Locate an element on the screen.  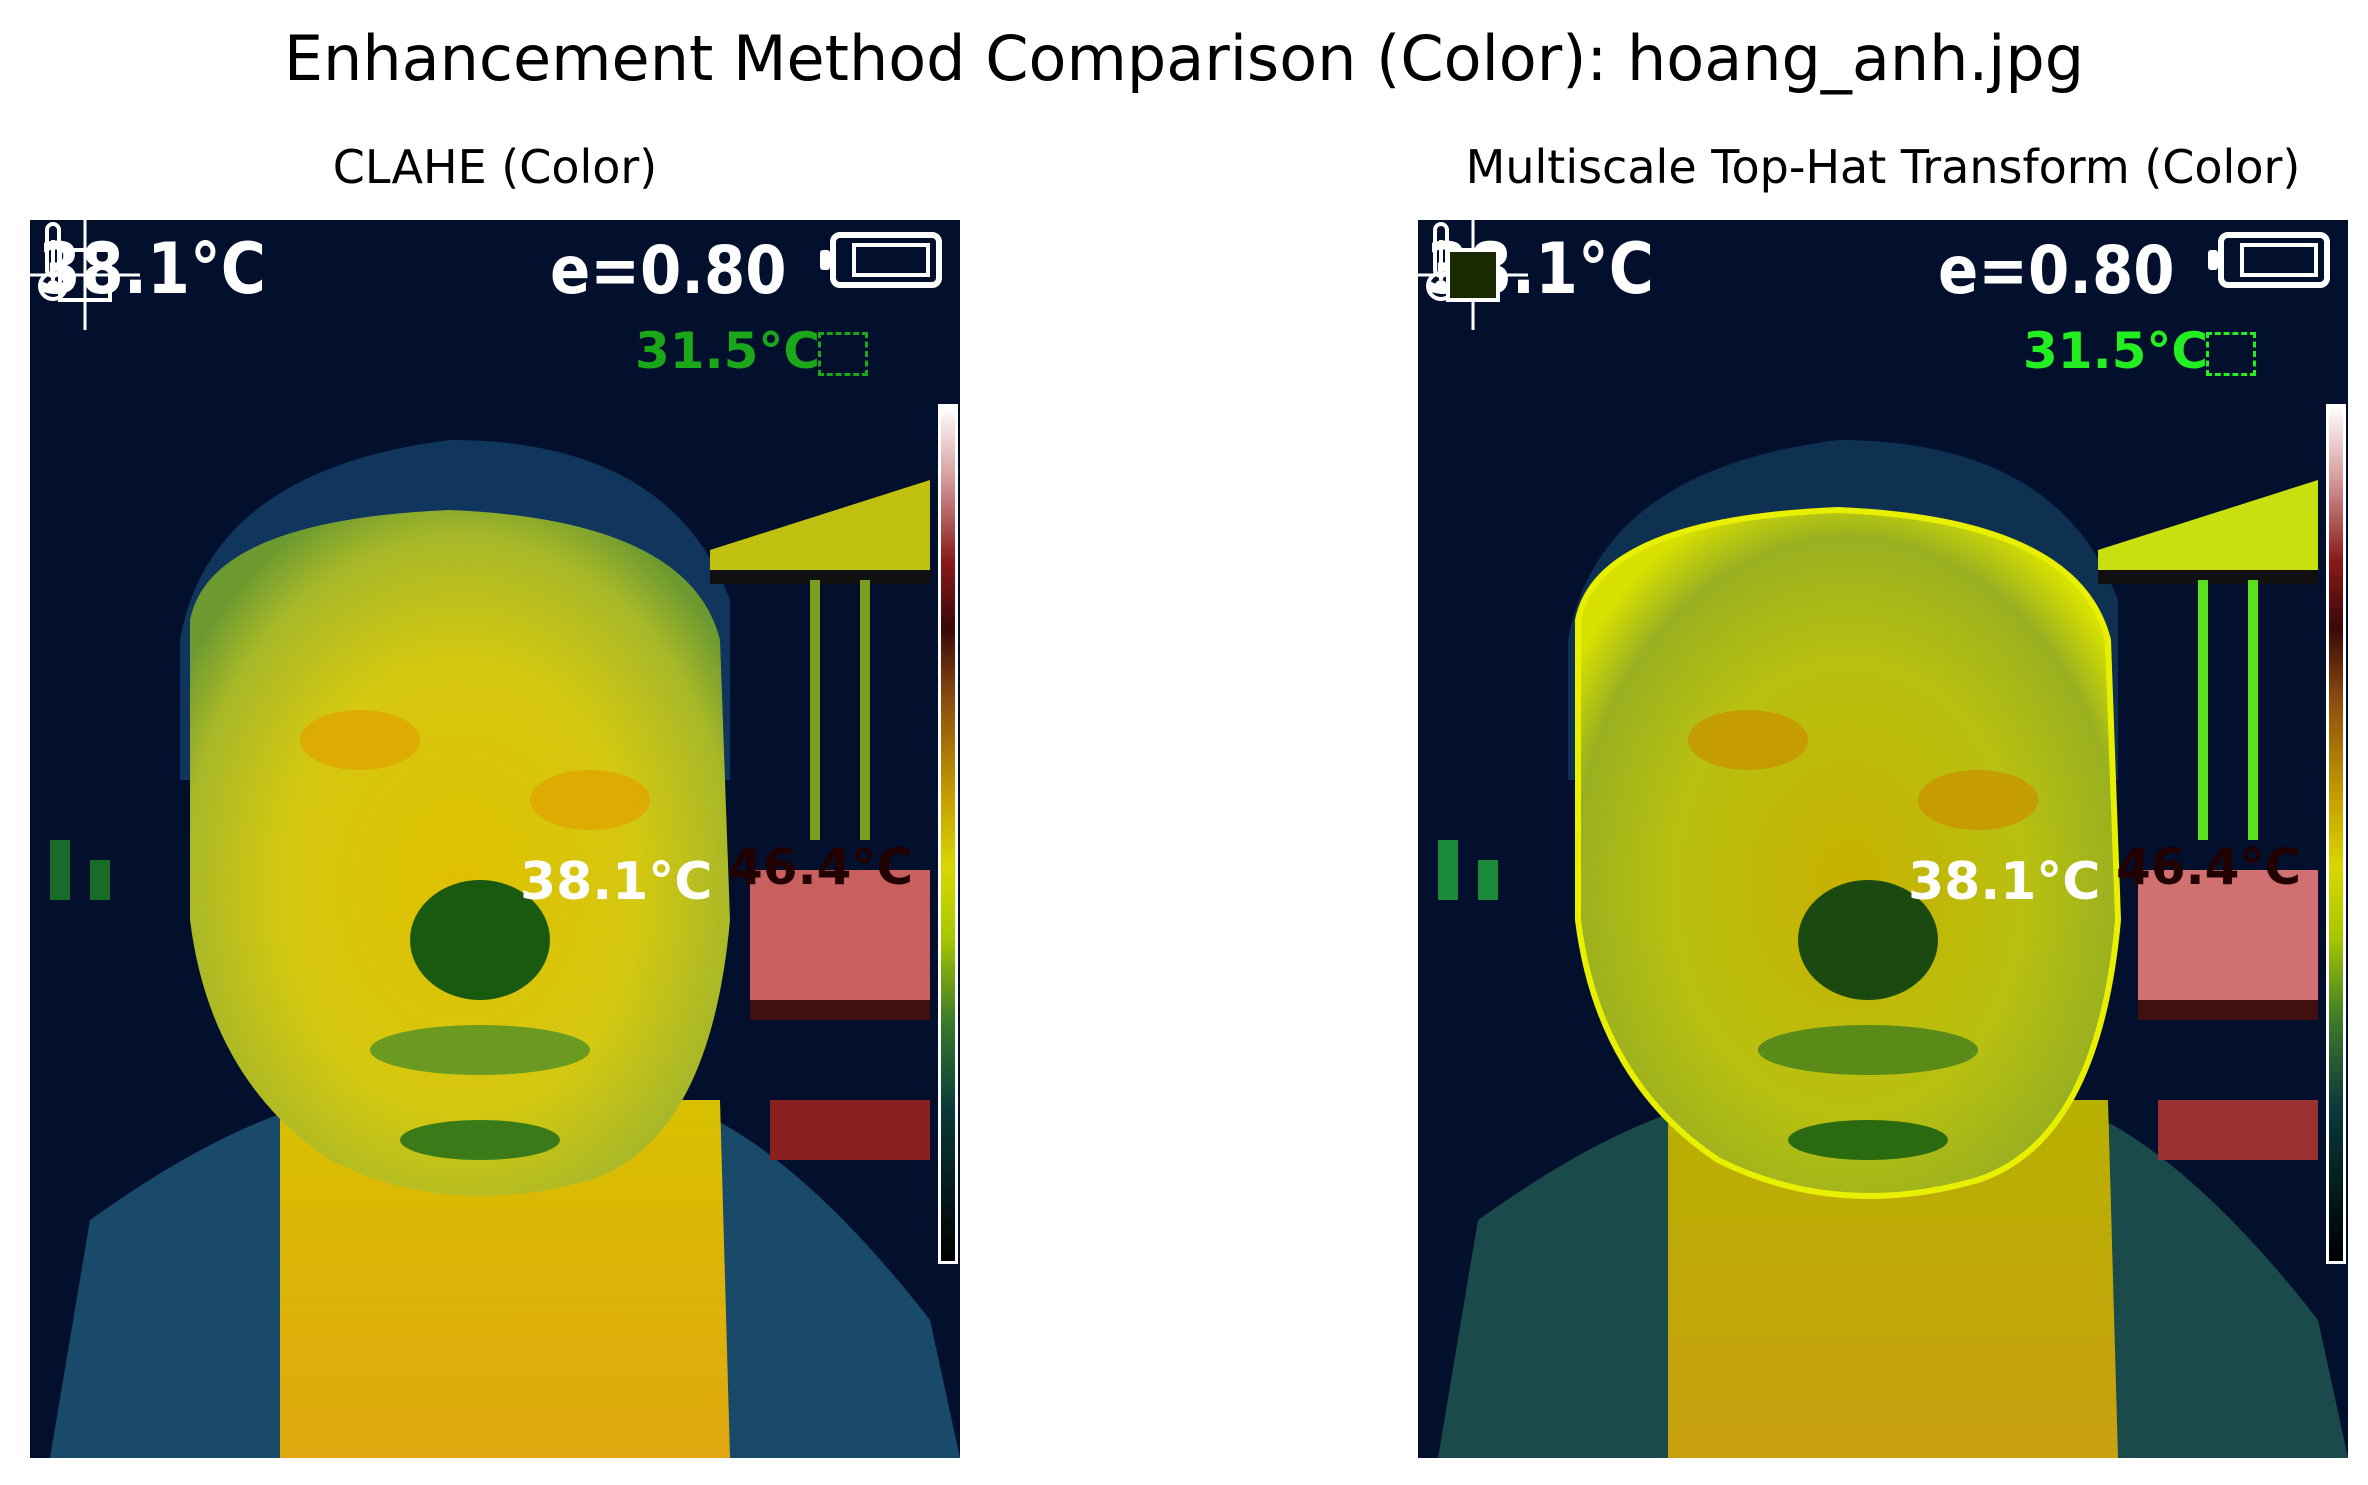
panel-title-tophat: Multiscale Top-Hat Transform (Color) is located at coordinates (1883, 167).